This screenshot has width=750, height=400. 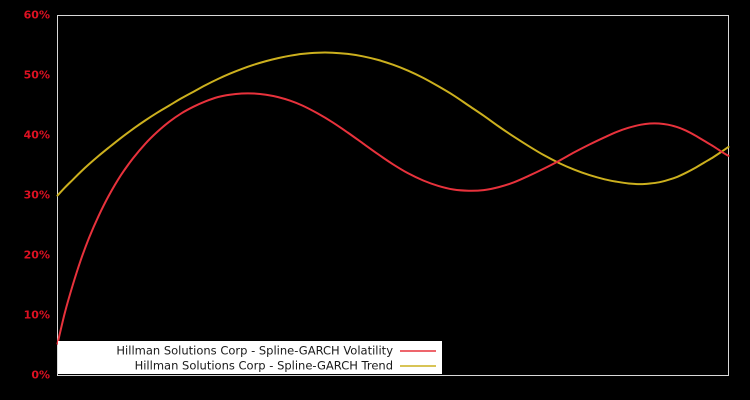 What do you see at coordinates (37, 75) in the screenshot?
I see `y-axis-tick-50pct: 50%` at bounding box center [37, 75].